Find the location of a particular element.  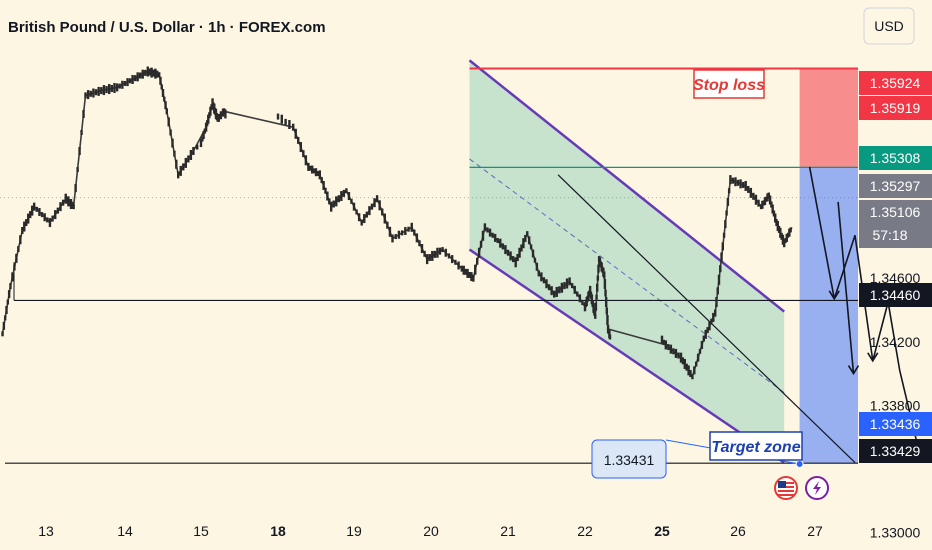

flag-canton is located at coordinates (782, 484).